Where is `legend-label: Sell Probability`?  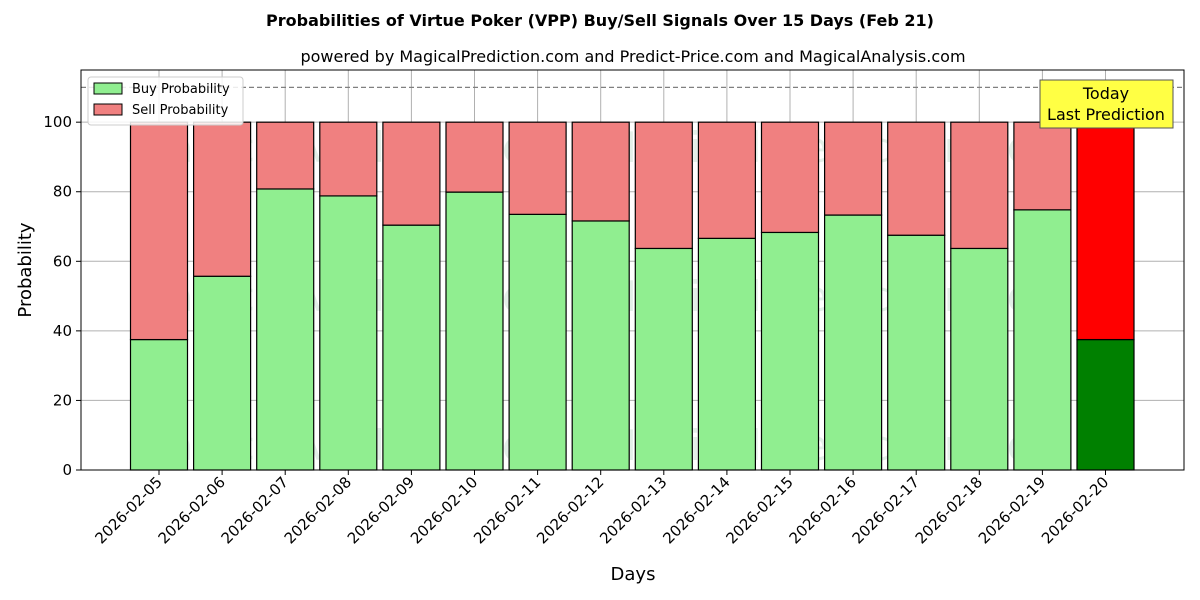
legend-label: Sell Probability is located at coordinates (180, 110).